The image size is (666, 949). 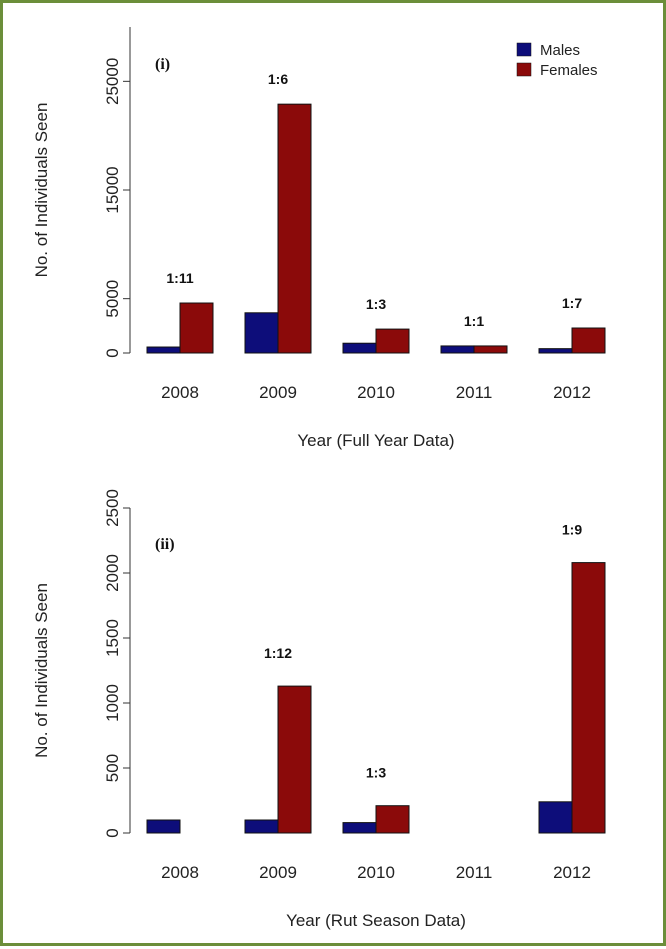 I want to click on sex-ratio-label: 1:12, so click(x=278, y=653).